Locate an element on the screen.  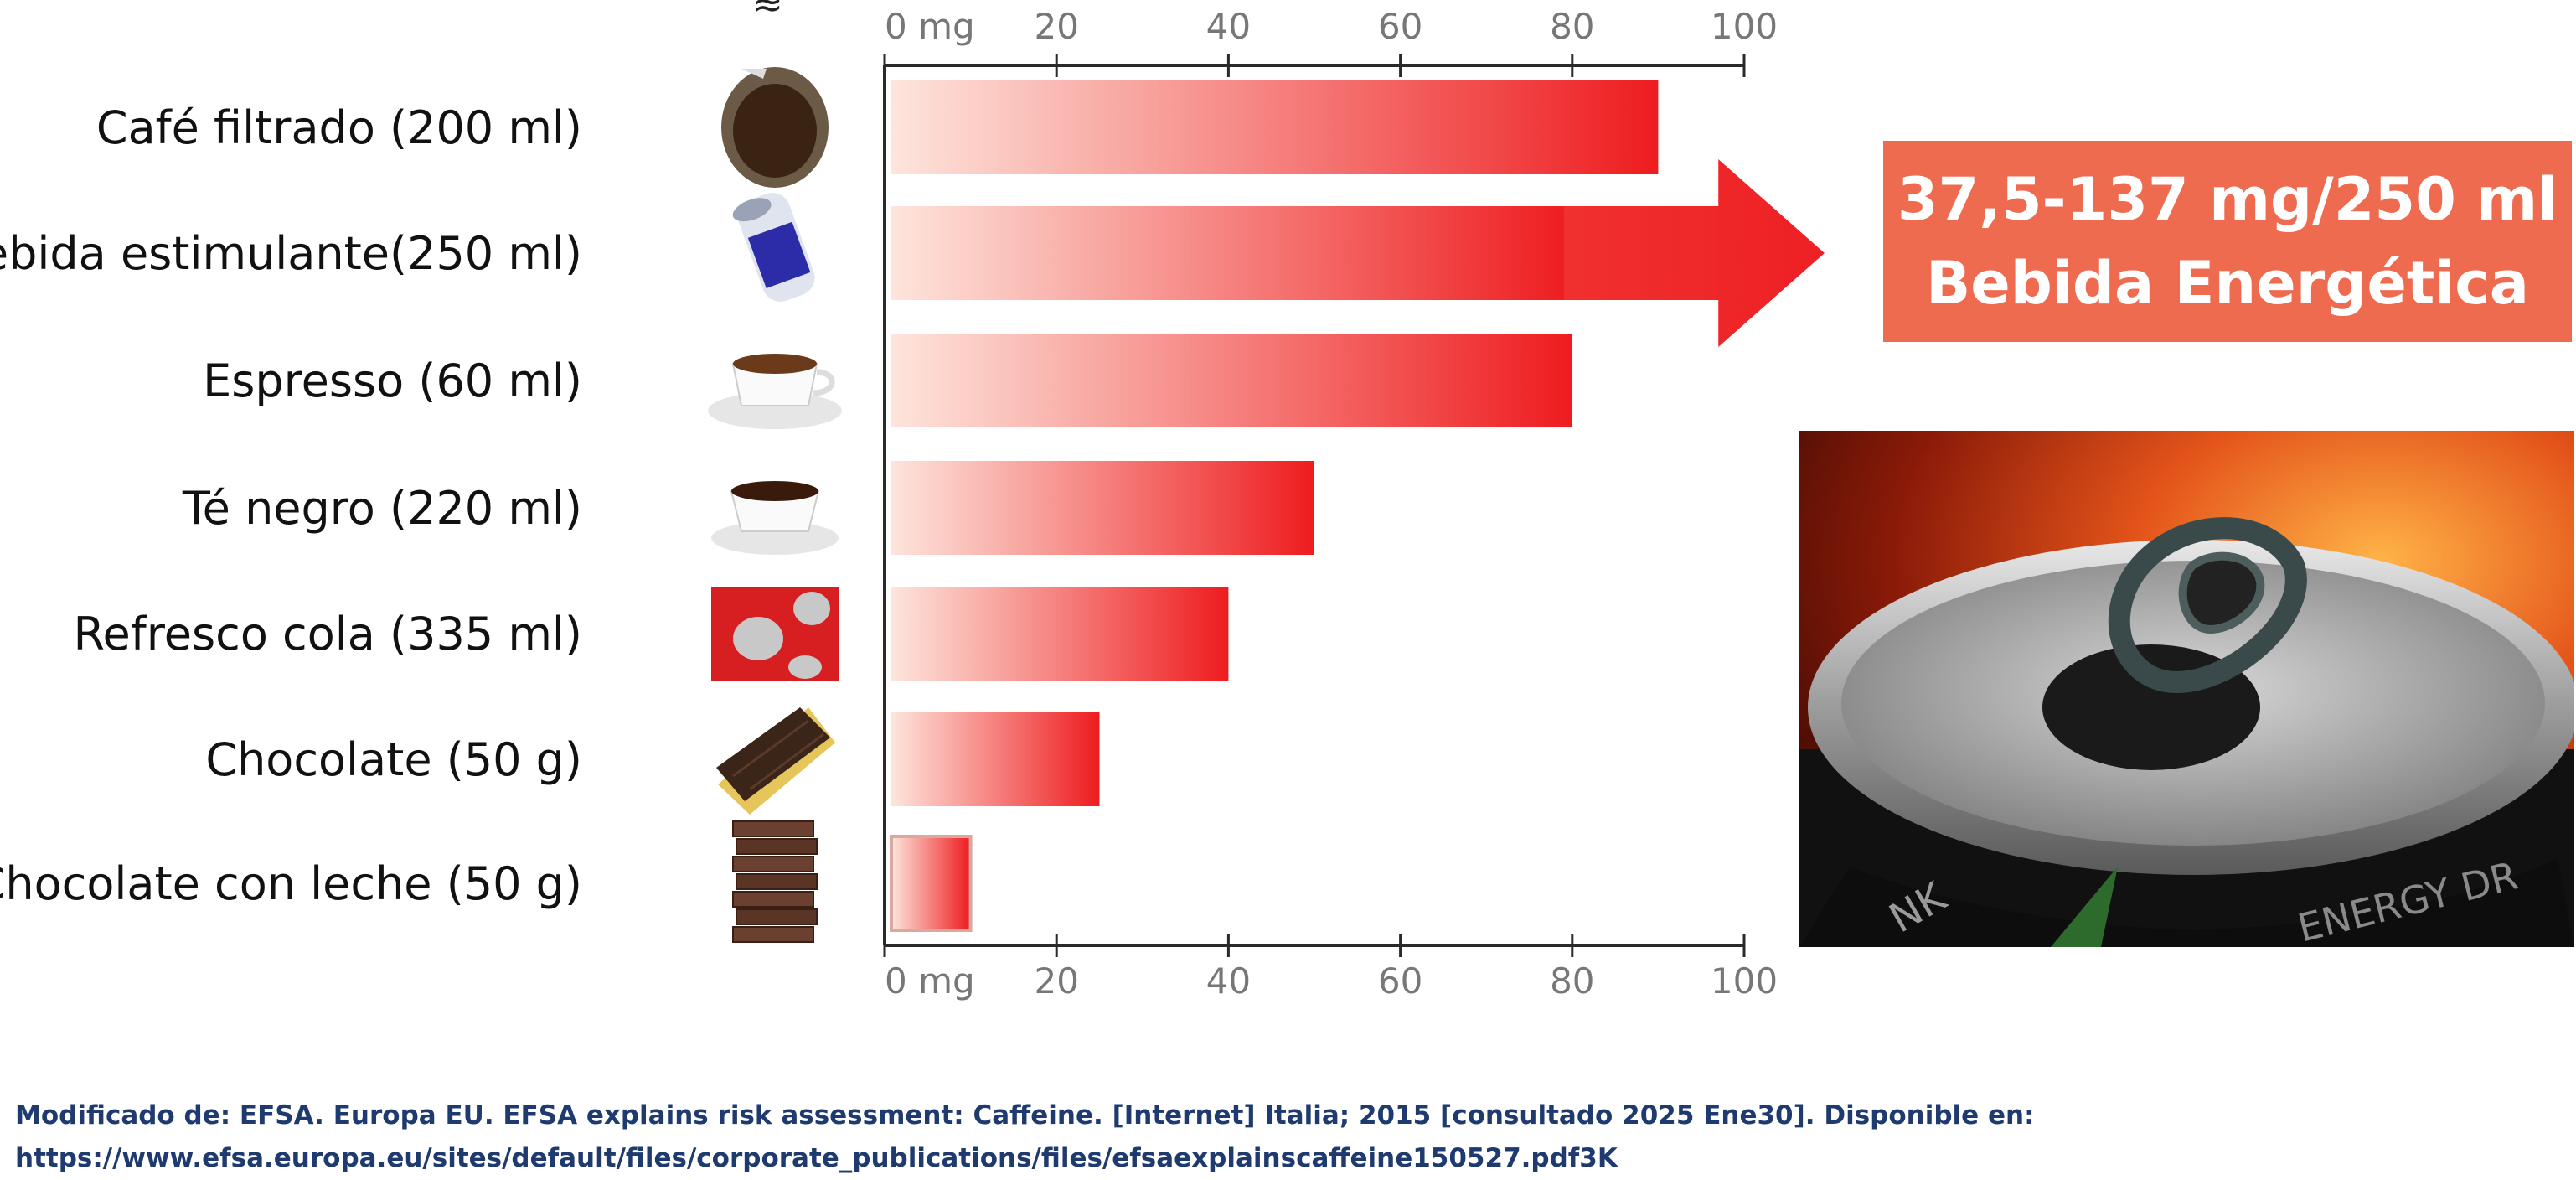
category-label-3: Espresso (60 ml) is located at coordinates (392, 381).